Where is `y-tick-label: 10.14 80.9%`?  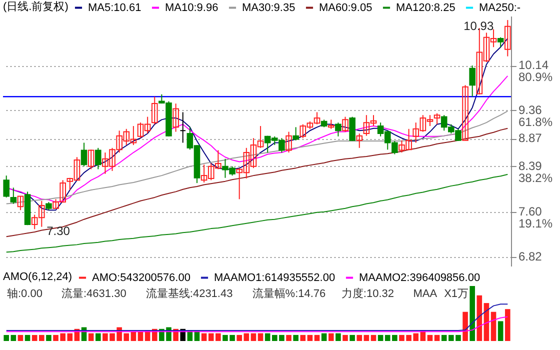 y-tick-label: 10.14 80.9% is located at coordinates (535, 71).